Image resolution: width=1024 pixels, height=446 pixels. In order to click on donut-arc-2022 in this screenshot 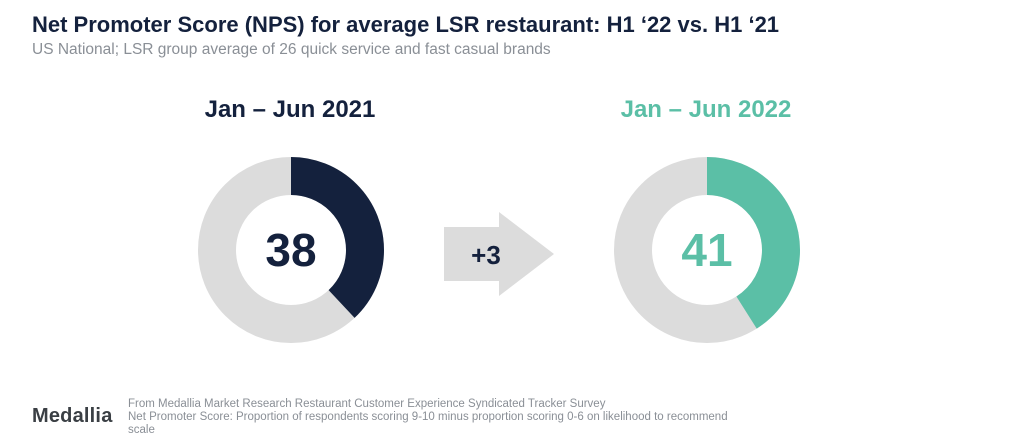, I will do `click(707, 250)`.